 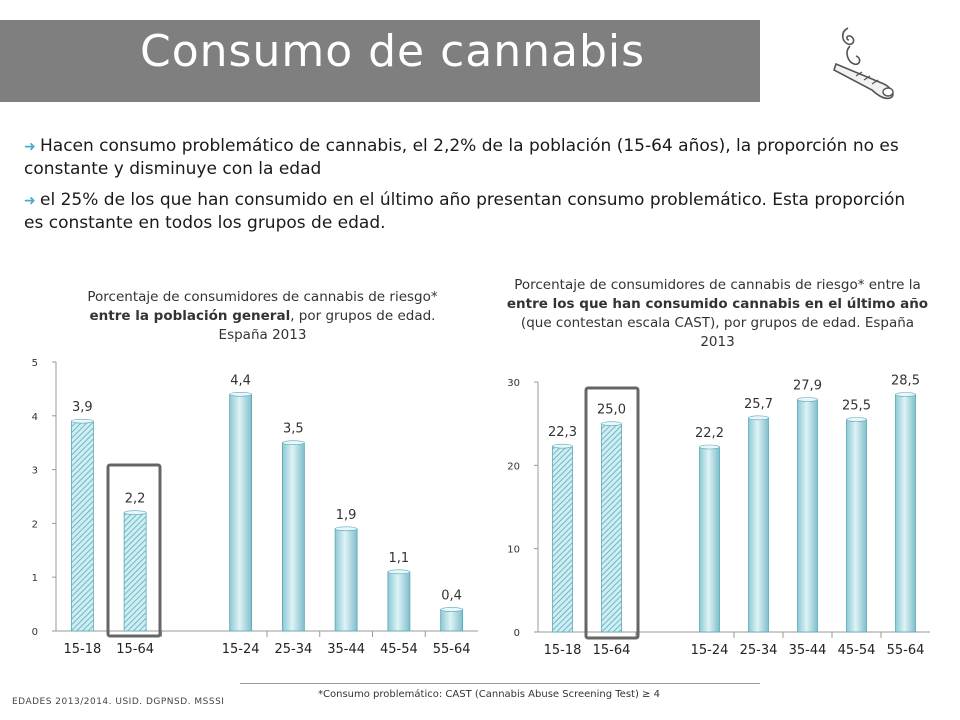 What do you see at coordinates (451, 595) in the screenshot?
I see `data-label: 0,4` at bounding box center [451, 595].